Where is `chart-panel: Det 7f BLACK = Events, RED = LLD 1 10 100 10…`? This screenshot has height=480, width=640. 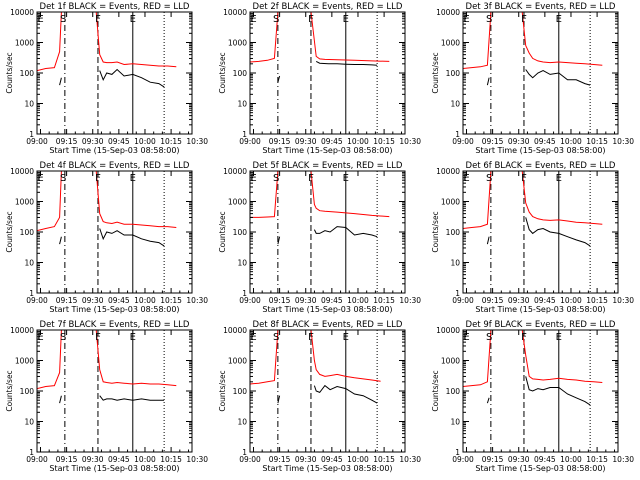
chart-panel: Det 7f BLACK = Events, RED = LLD 1 10 100 10… is located at coordinates (106, 396).